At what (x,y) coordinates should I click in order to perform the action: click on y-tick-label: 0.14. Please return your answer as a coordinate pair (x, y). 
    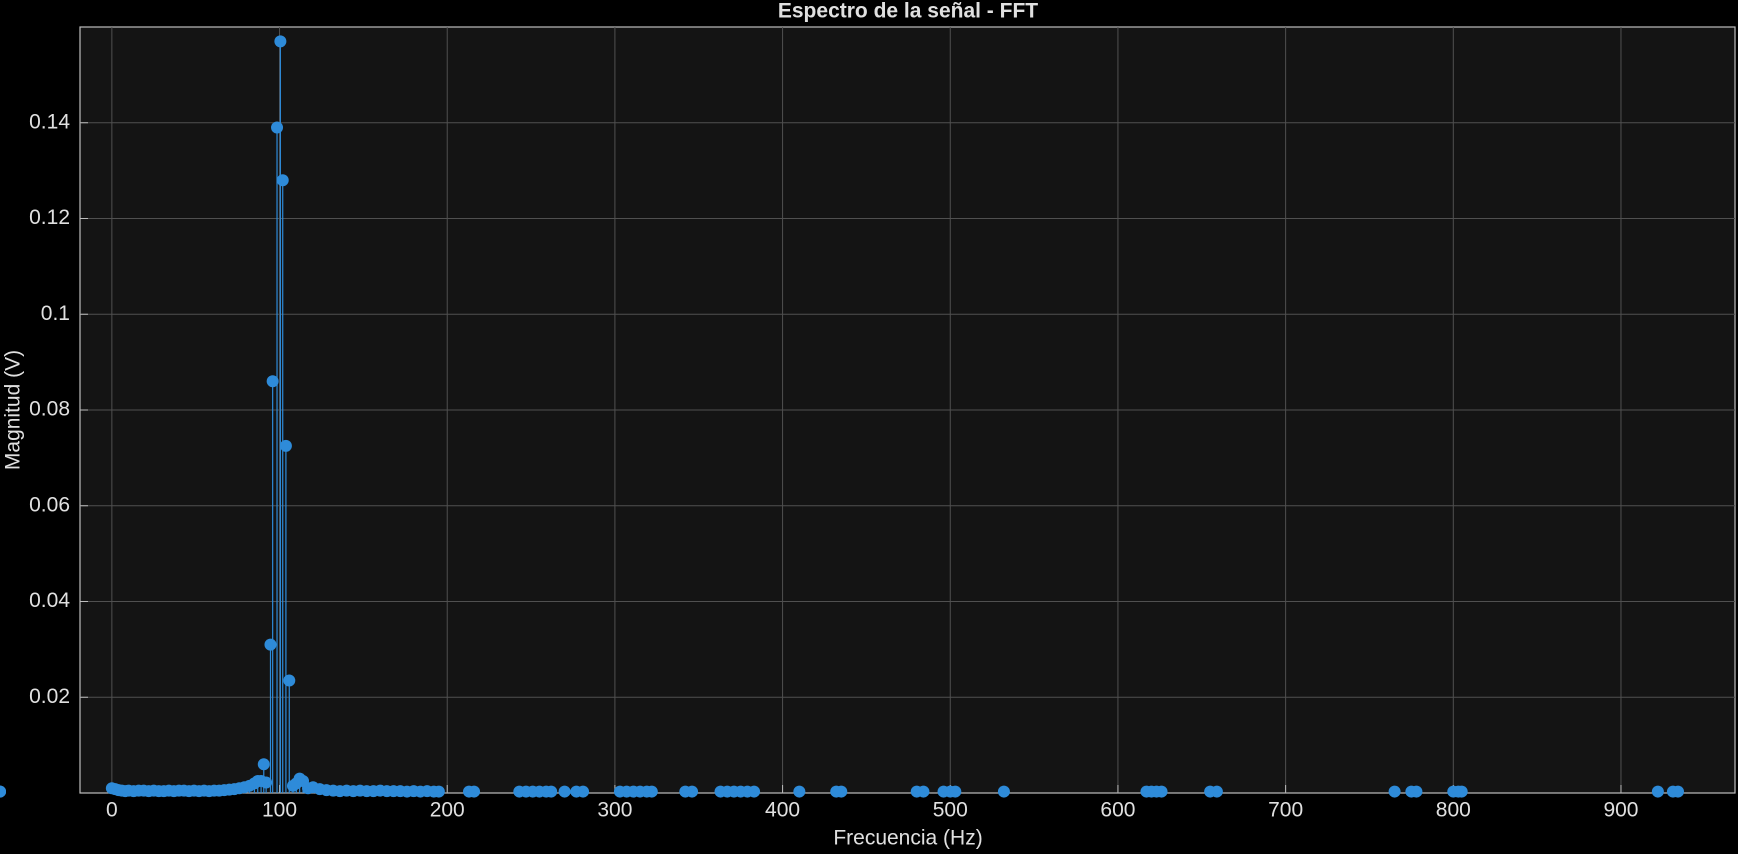
    Looking at the image, I should click on (49, 121).